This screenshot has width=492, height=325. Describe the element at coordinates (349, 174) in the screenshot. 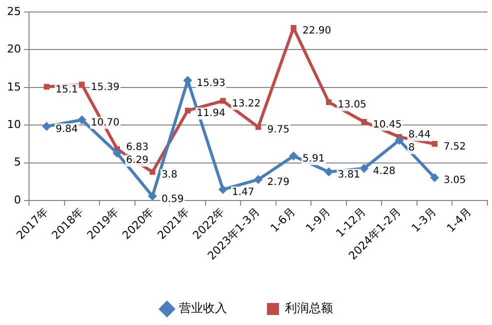

I see `data-label: 3.81` at that location.